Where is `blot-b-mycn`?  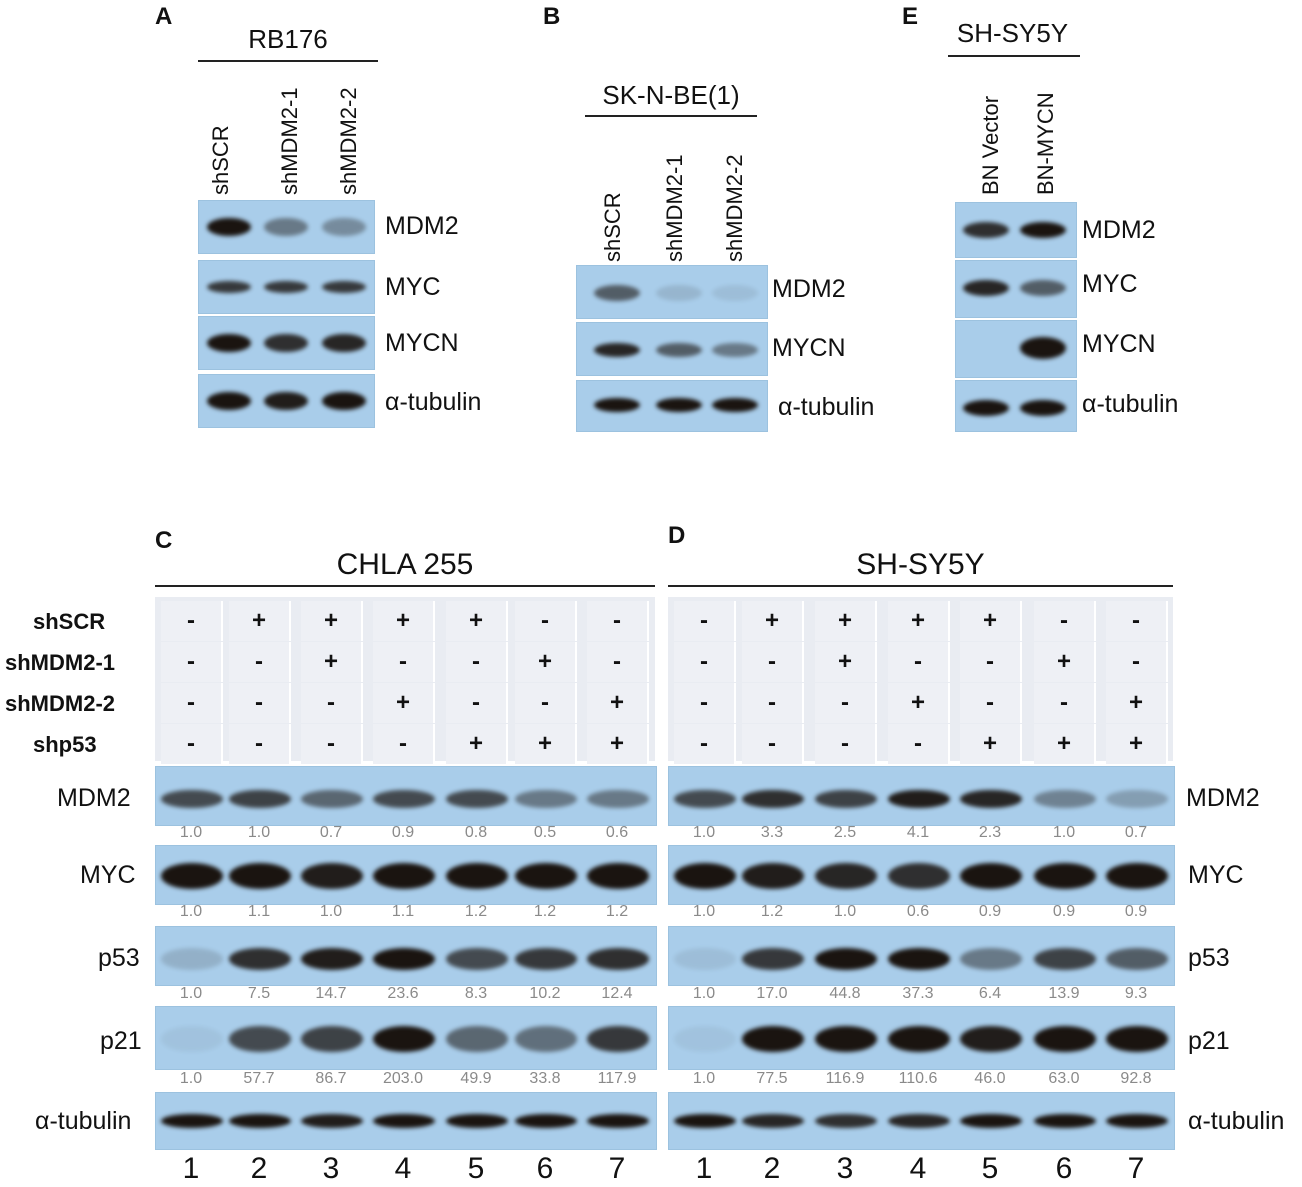
blot-b-mycn is located at coordinates (672, 349).